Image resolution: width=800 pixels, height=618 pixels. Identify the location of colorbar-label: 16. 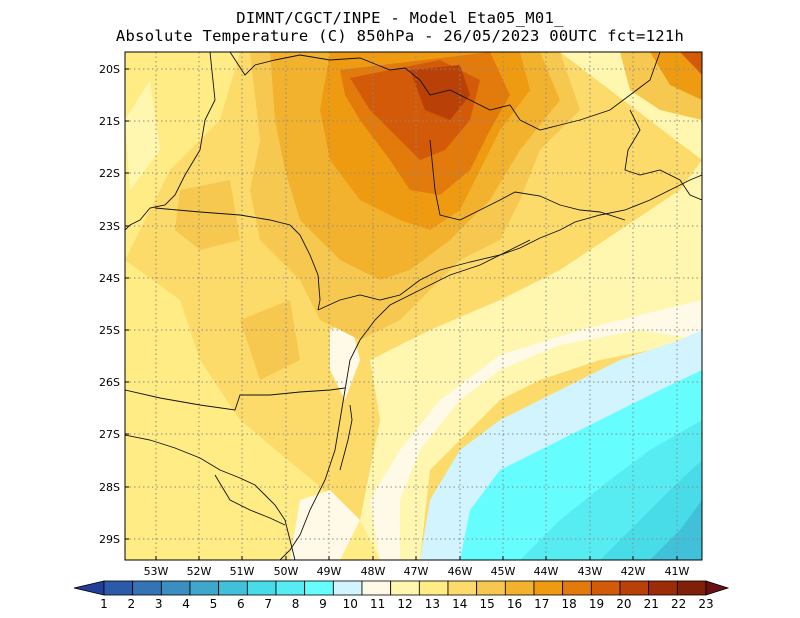
(514, 604).